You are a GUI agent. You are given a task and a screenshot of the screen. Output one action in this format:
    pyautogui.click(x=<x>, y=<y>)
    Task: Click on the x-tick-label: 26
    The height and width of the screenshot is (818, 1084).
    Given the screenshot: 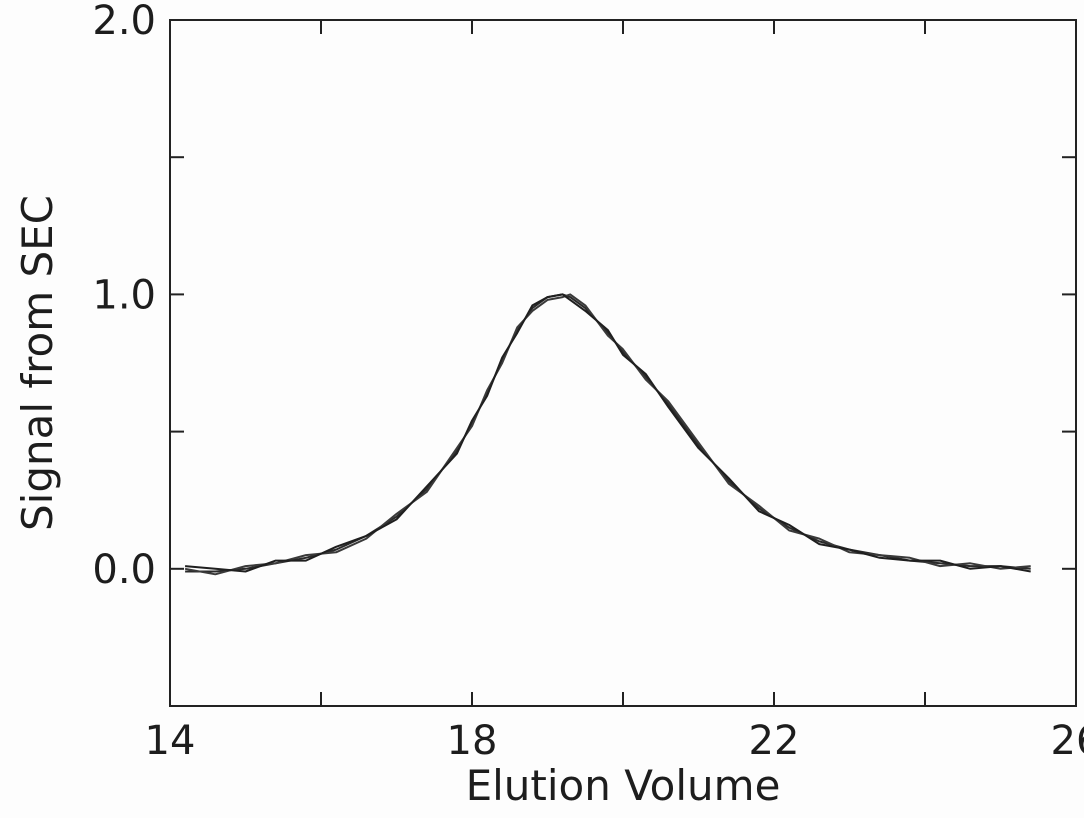 What is the action you would take?
    pyautogui.click(x=1067, y=741)
    